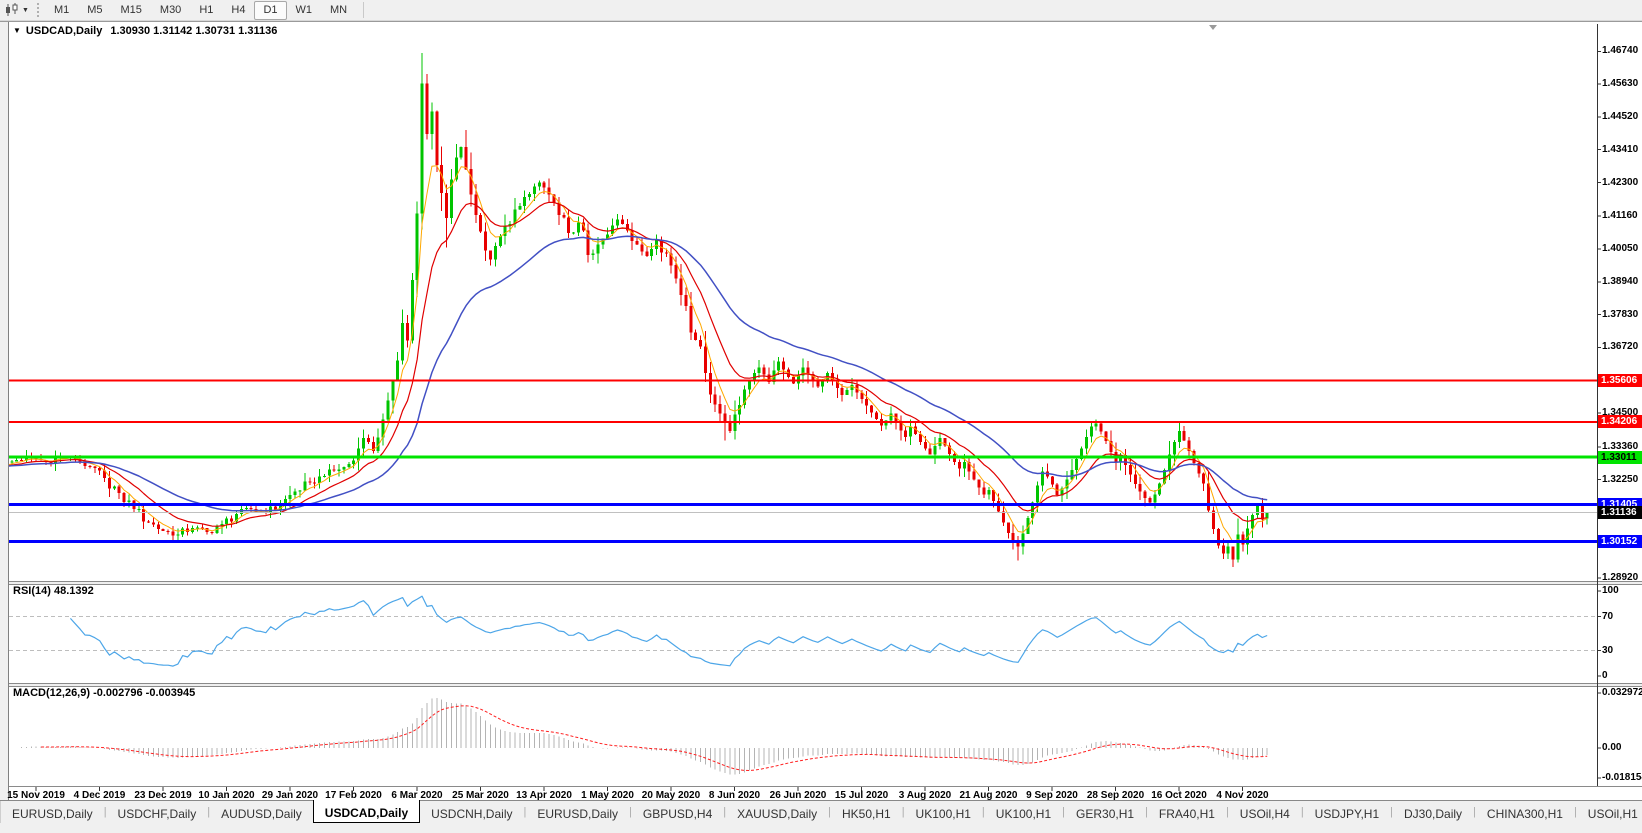 This screenshot has width=1642, height=833. Describe the element at coordinates (1608, 650) in the screenshot. I see `rsi-axis-label: 30` at that location.